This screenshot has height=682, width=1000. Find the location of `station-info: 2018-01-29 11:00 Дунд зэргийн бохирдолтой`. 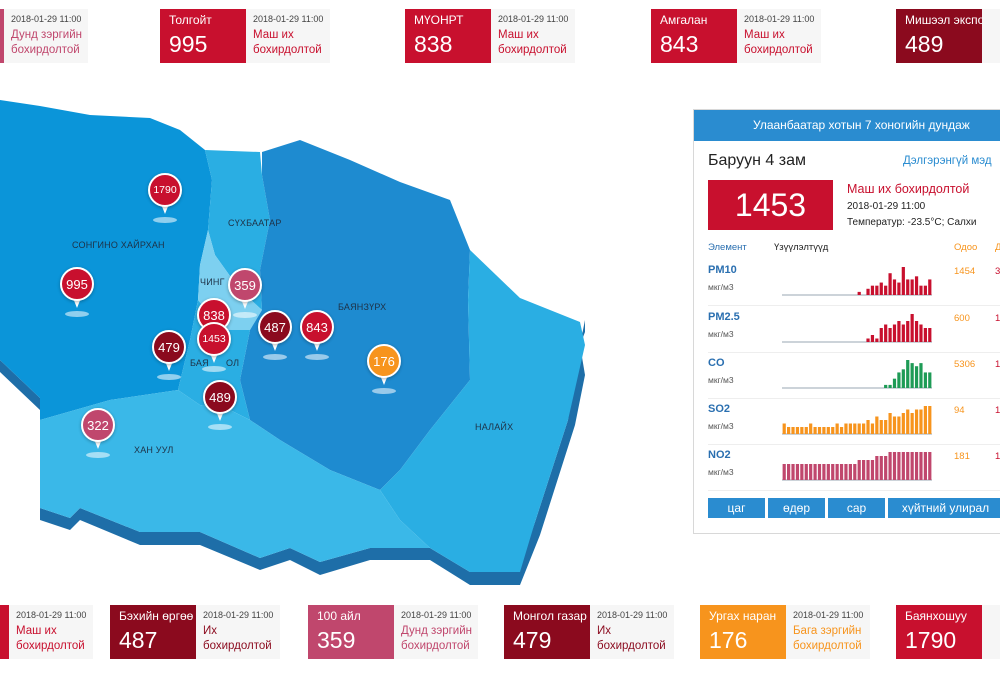

station-info: 2018-01-29 11:00 Дунд зэргийн бохирдолтой is located at coordinates (46, 36).